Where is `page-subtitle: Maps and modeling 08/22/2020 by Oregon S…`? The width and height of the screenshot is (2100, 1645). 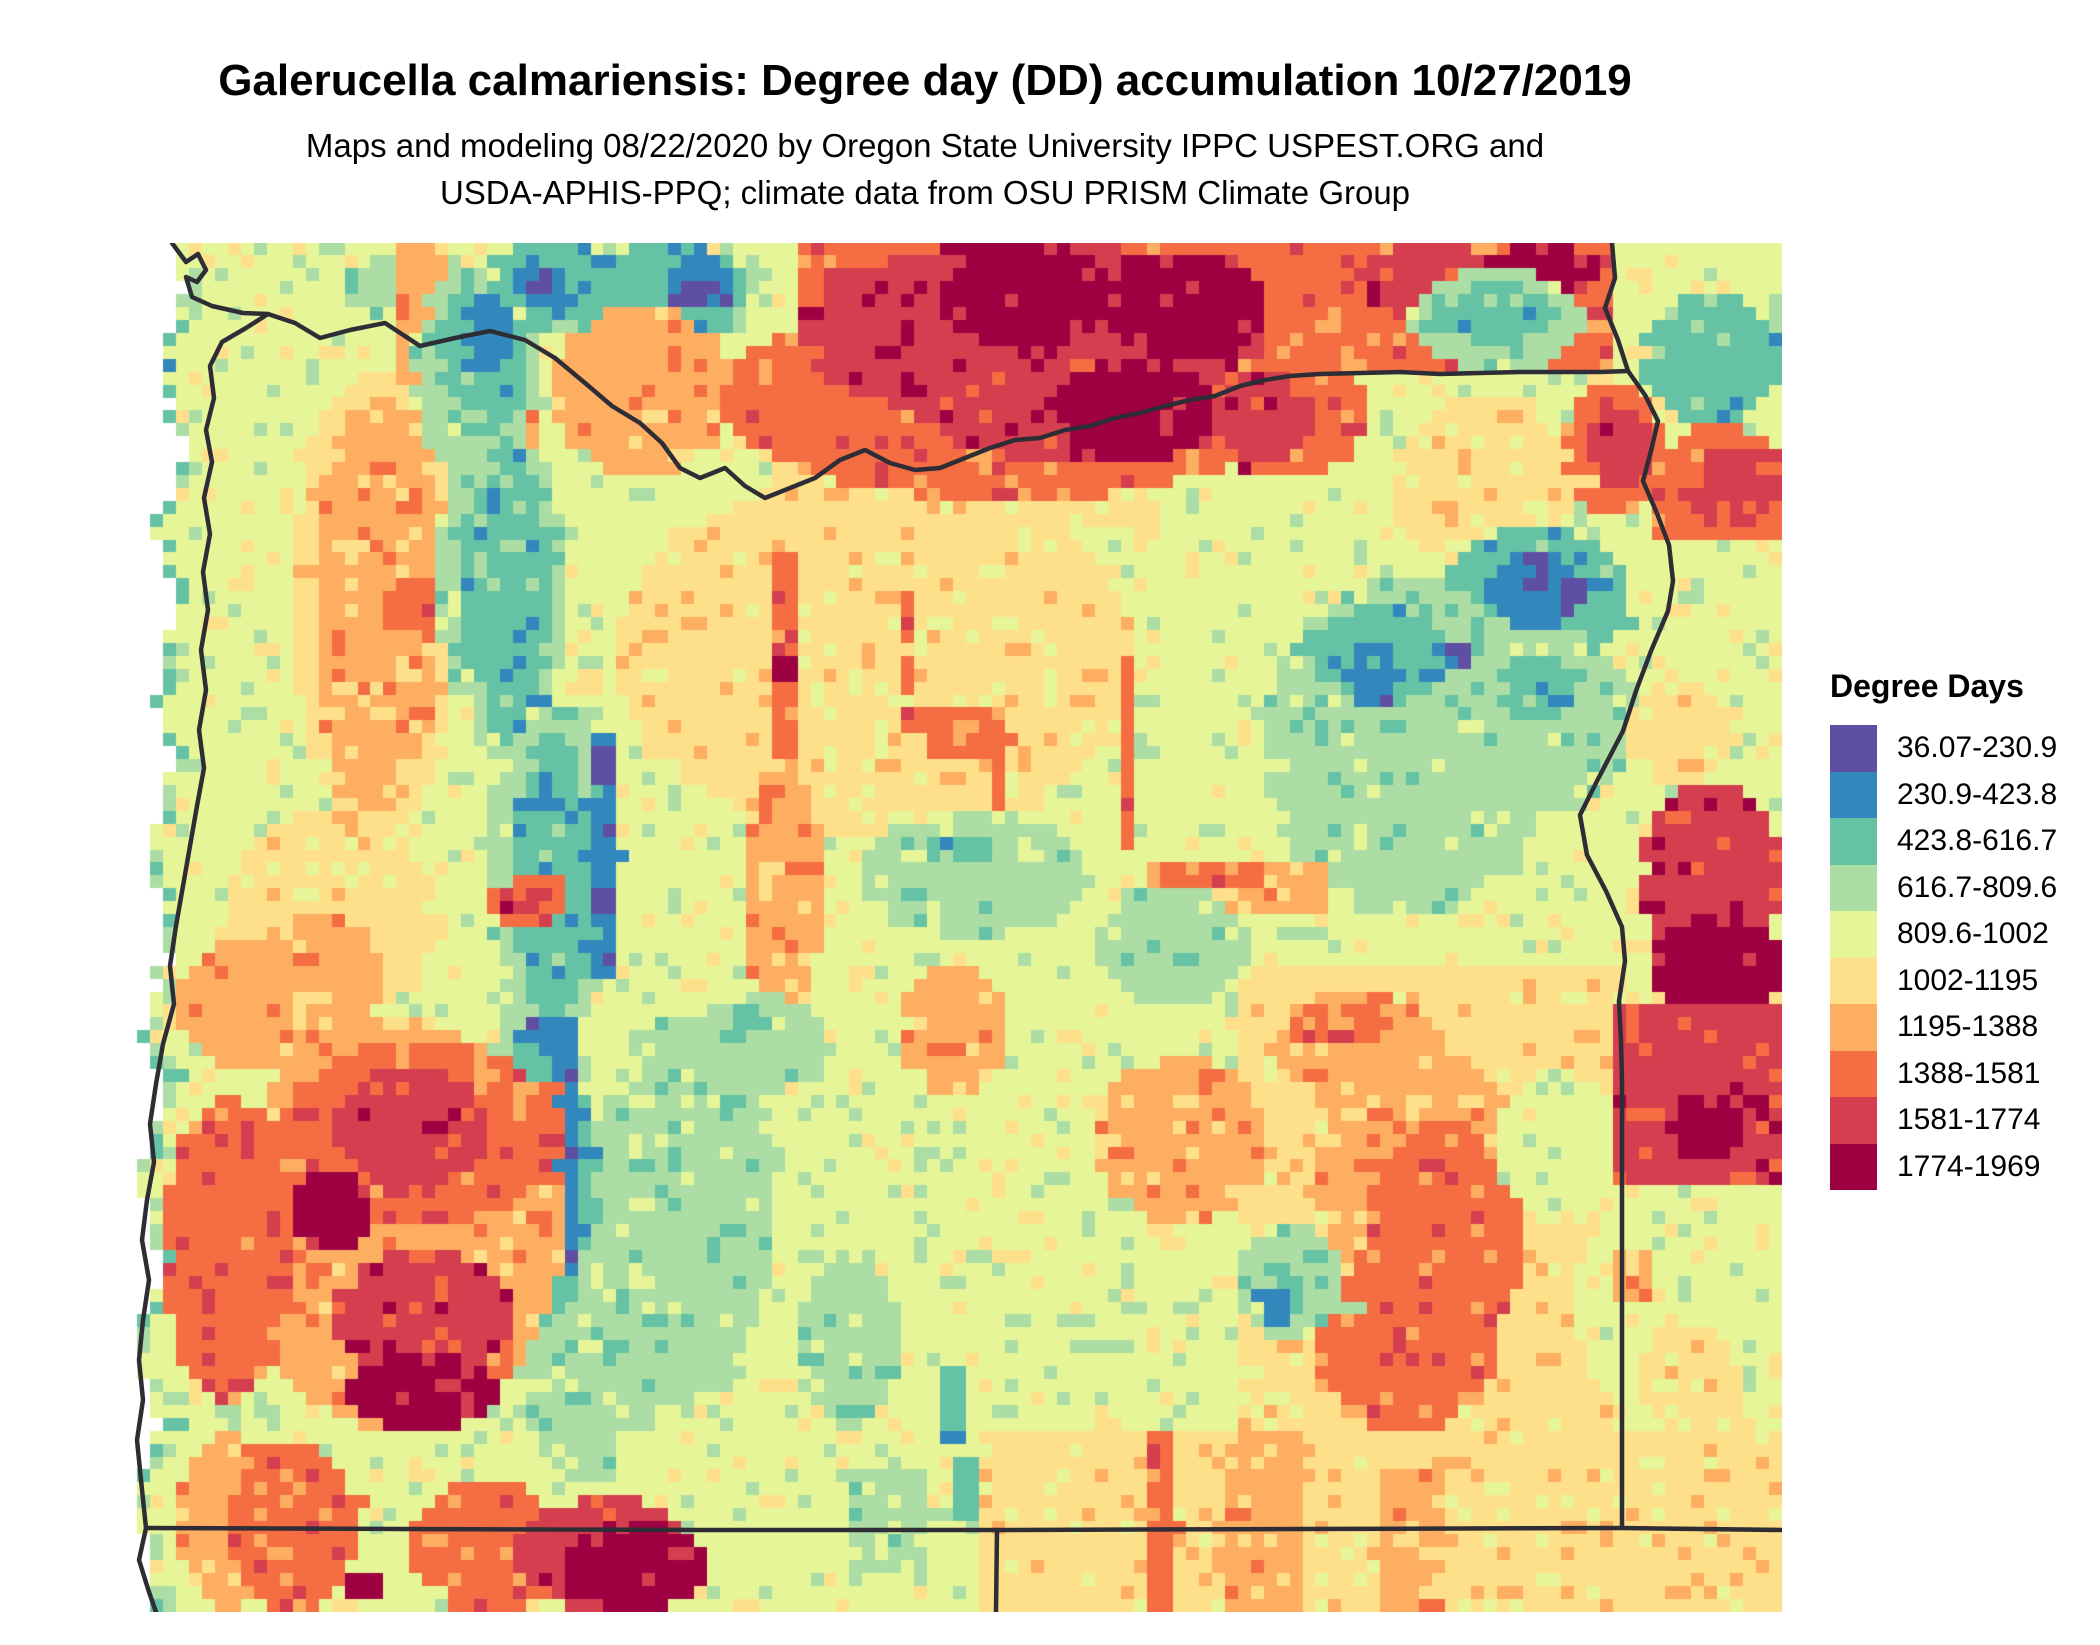
page-subtitle: Maps and modeling 08/22/2020 by Oregon S… is located at coordinates (925, 169).